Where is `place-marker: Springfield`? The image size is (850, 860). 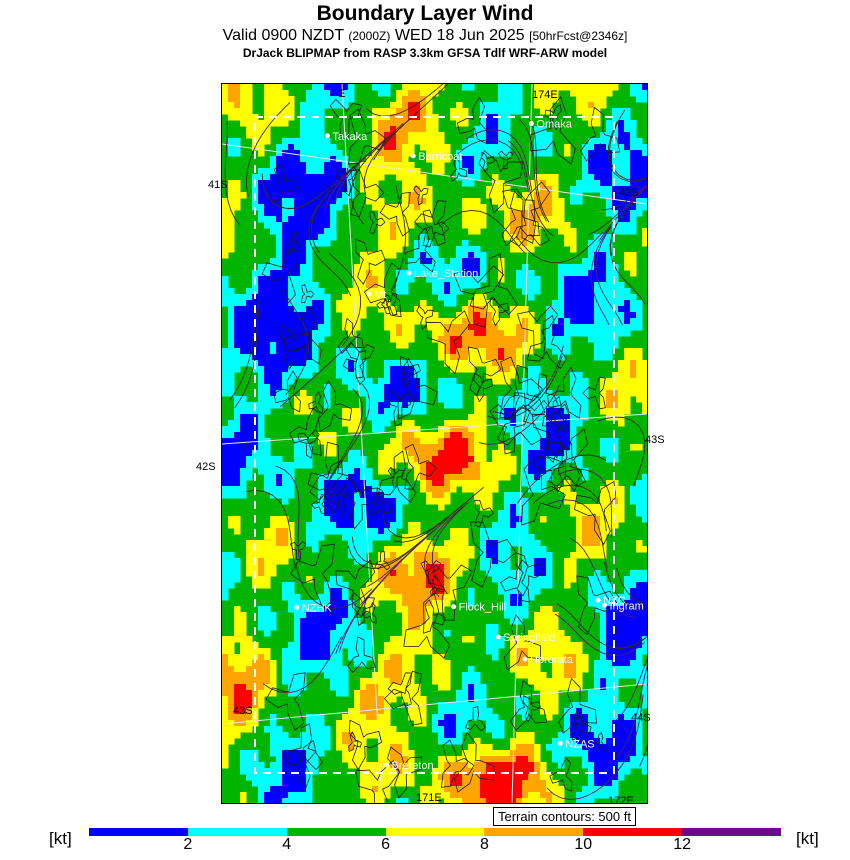
place-marker: Springfield is located at coordinates (525, 638).